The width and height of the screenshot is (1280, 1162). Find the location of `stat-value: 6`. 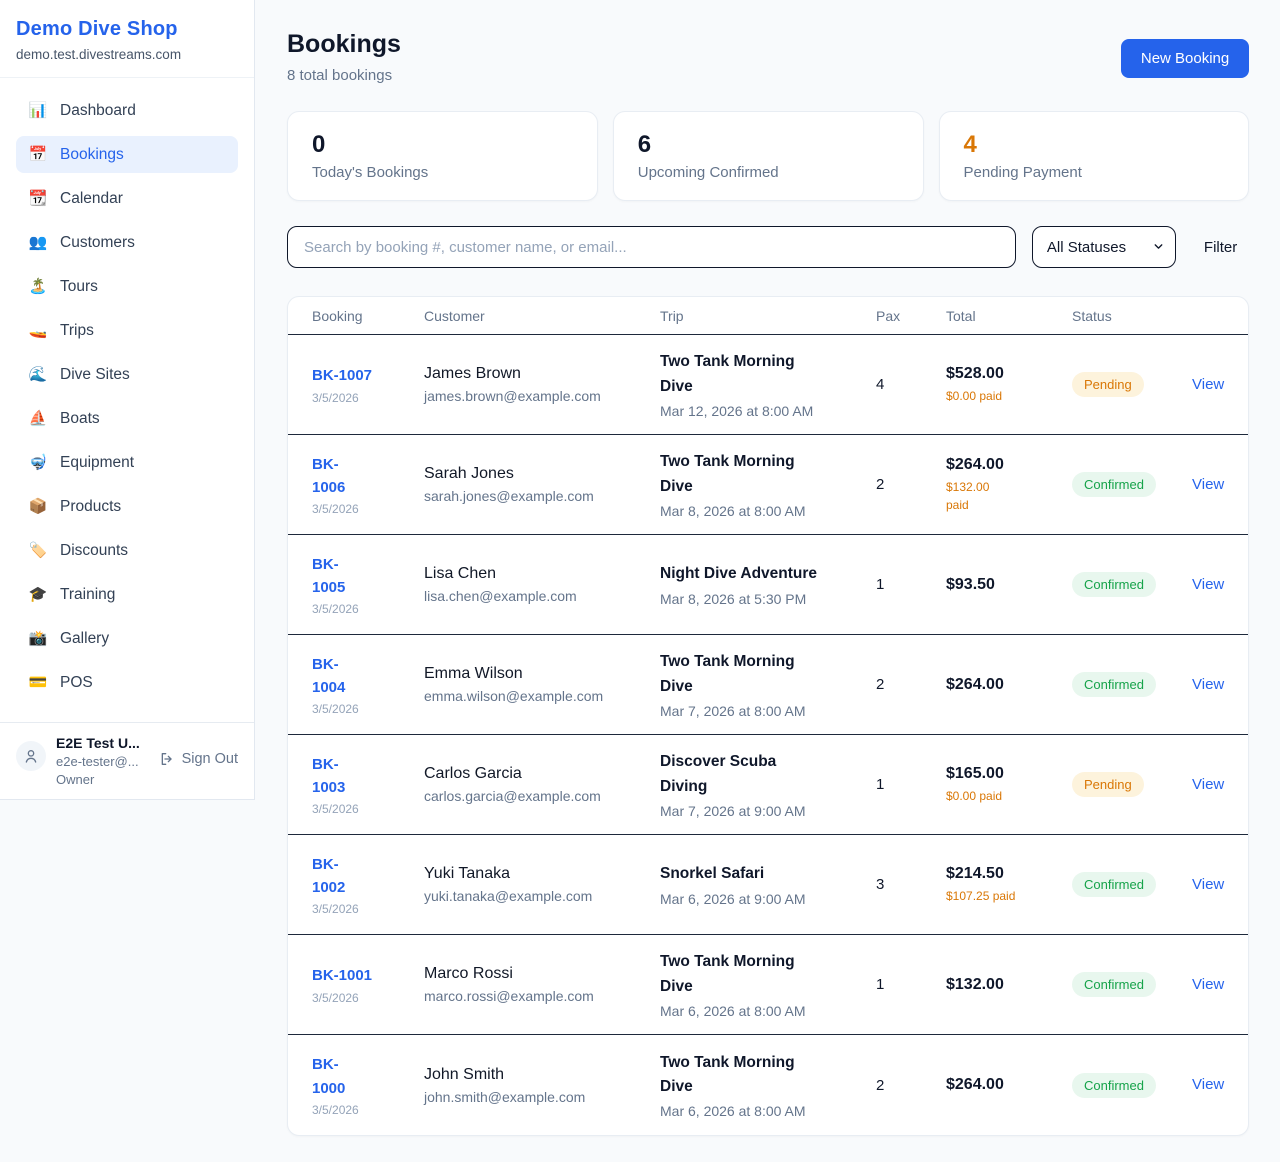

stat-value: 6 is located at coordinates (644, 144).